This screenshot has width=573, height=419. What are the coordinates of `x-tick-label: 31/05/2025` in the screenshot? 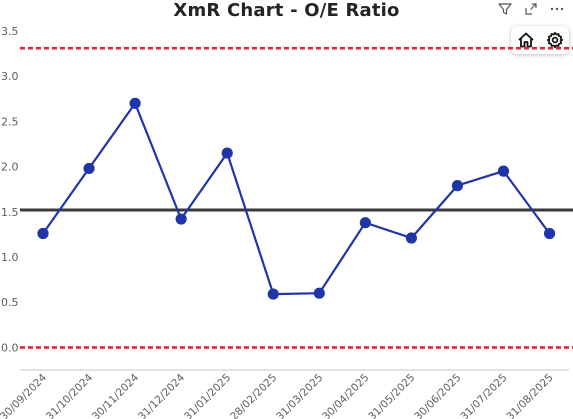 It's located at (391, 395).